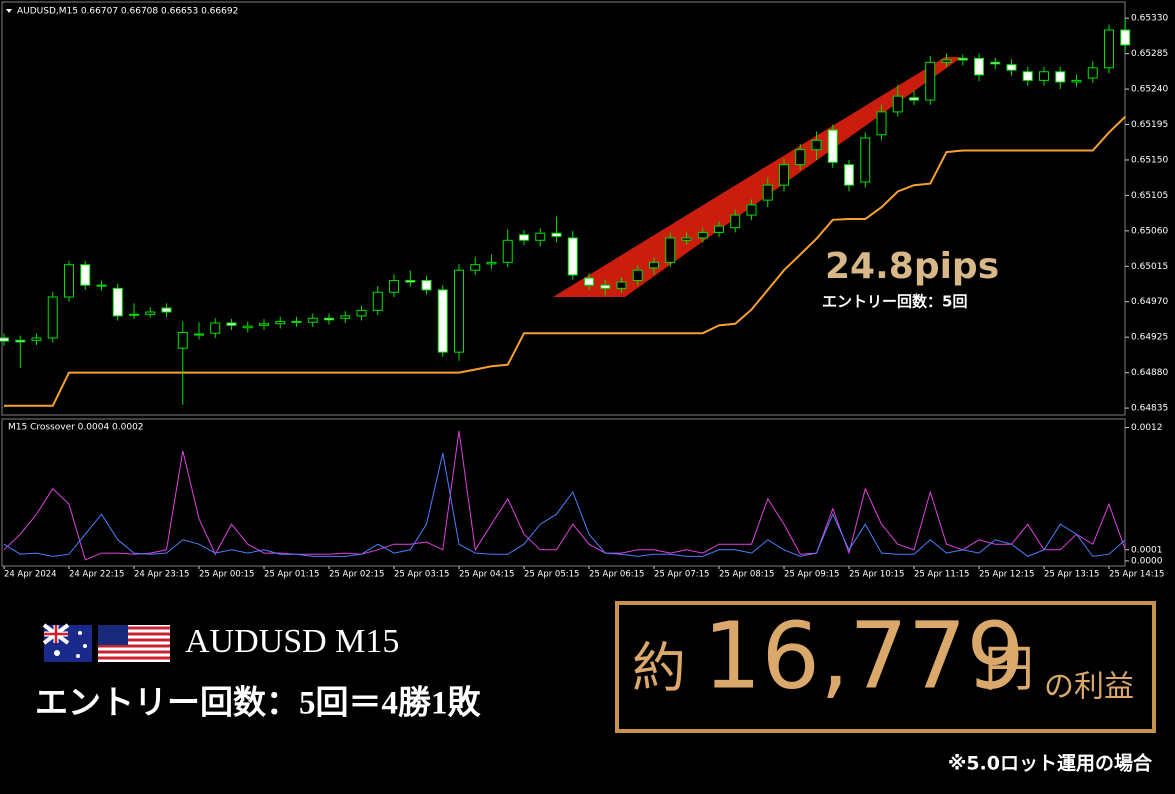 This screenshot has width=1175, height=794. Describe the element at coordinates (292, 641) in the screenshot. I see `symbol-label: AUDUSD M15` at that location.